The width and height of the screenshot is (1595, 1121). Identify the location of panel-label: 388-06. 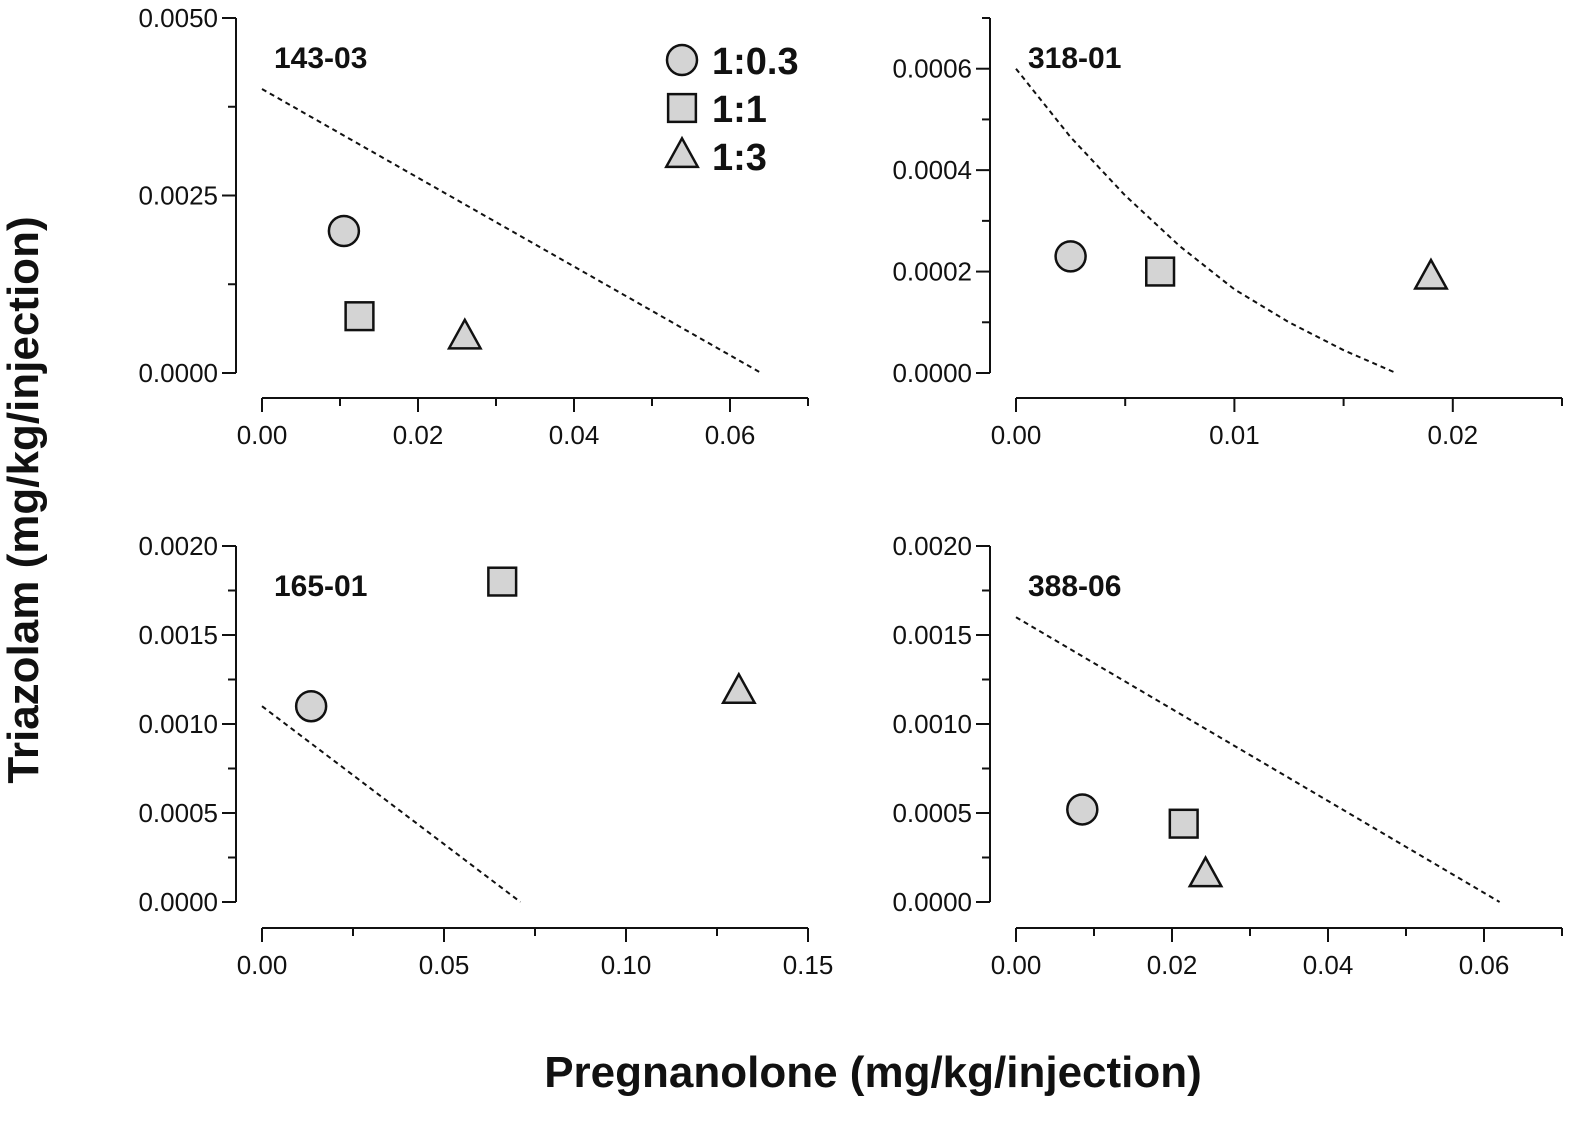
(1074, 586).